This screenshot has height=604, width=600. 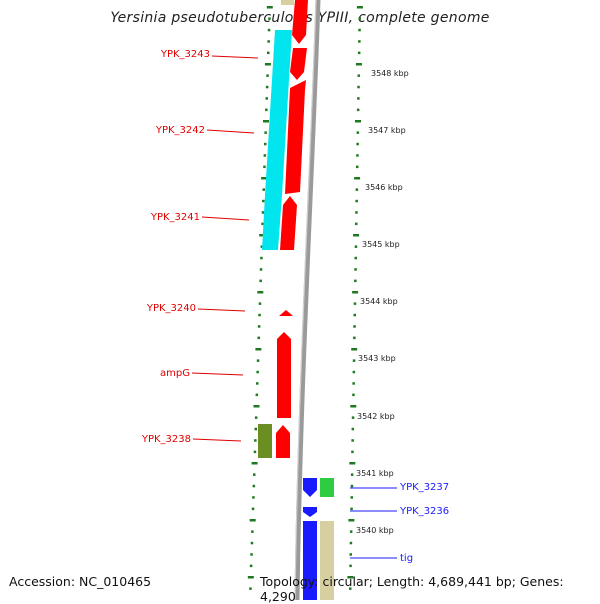 What do you see at coordinates (390, 73) in the screenshot?
I see `scale-label: 3548 kbp` at bounding box center [390, 73].